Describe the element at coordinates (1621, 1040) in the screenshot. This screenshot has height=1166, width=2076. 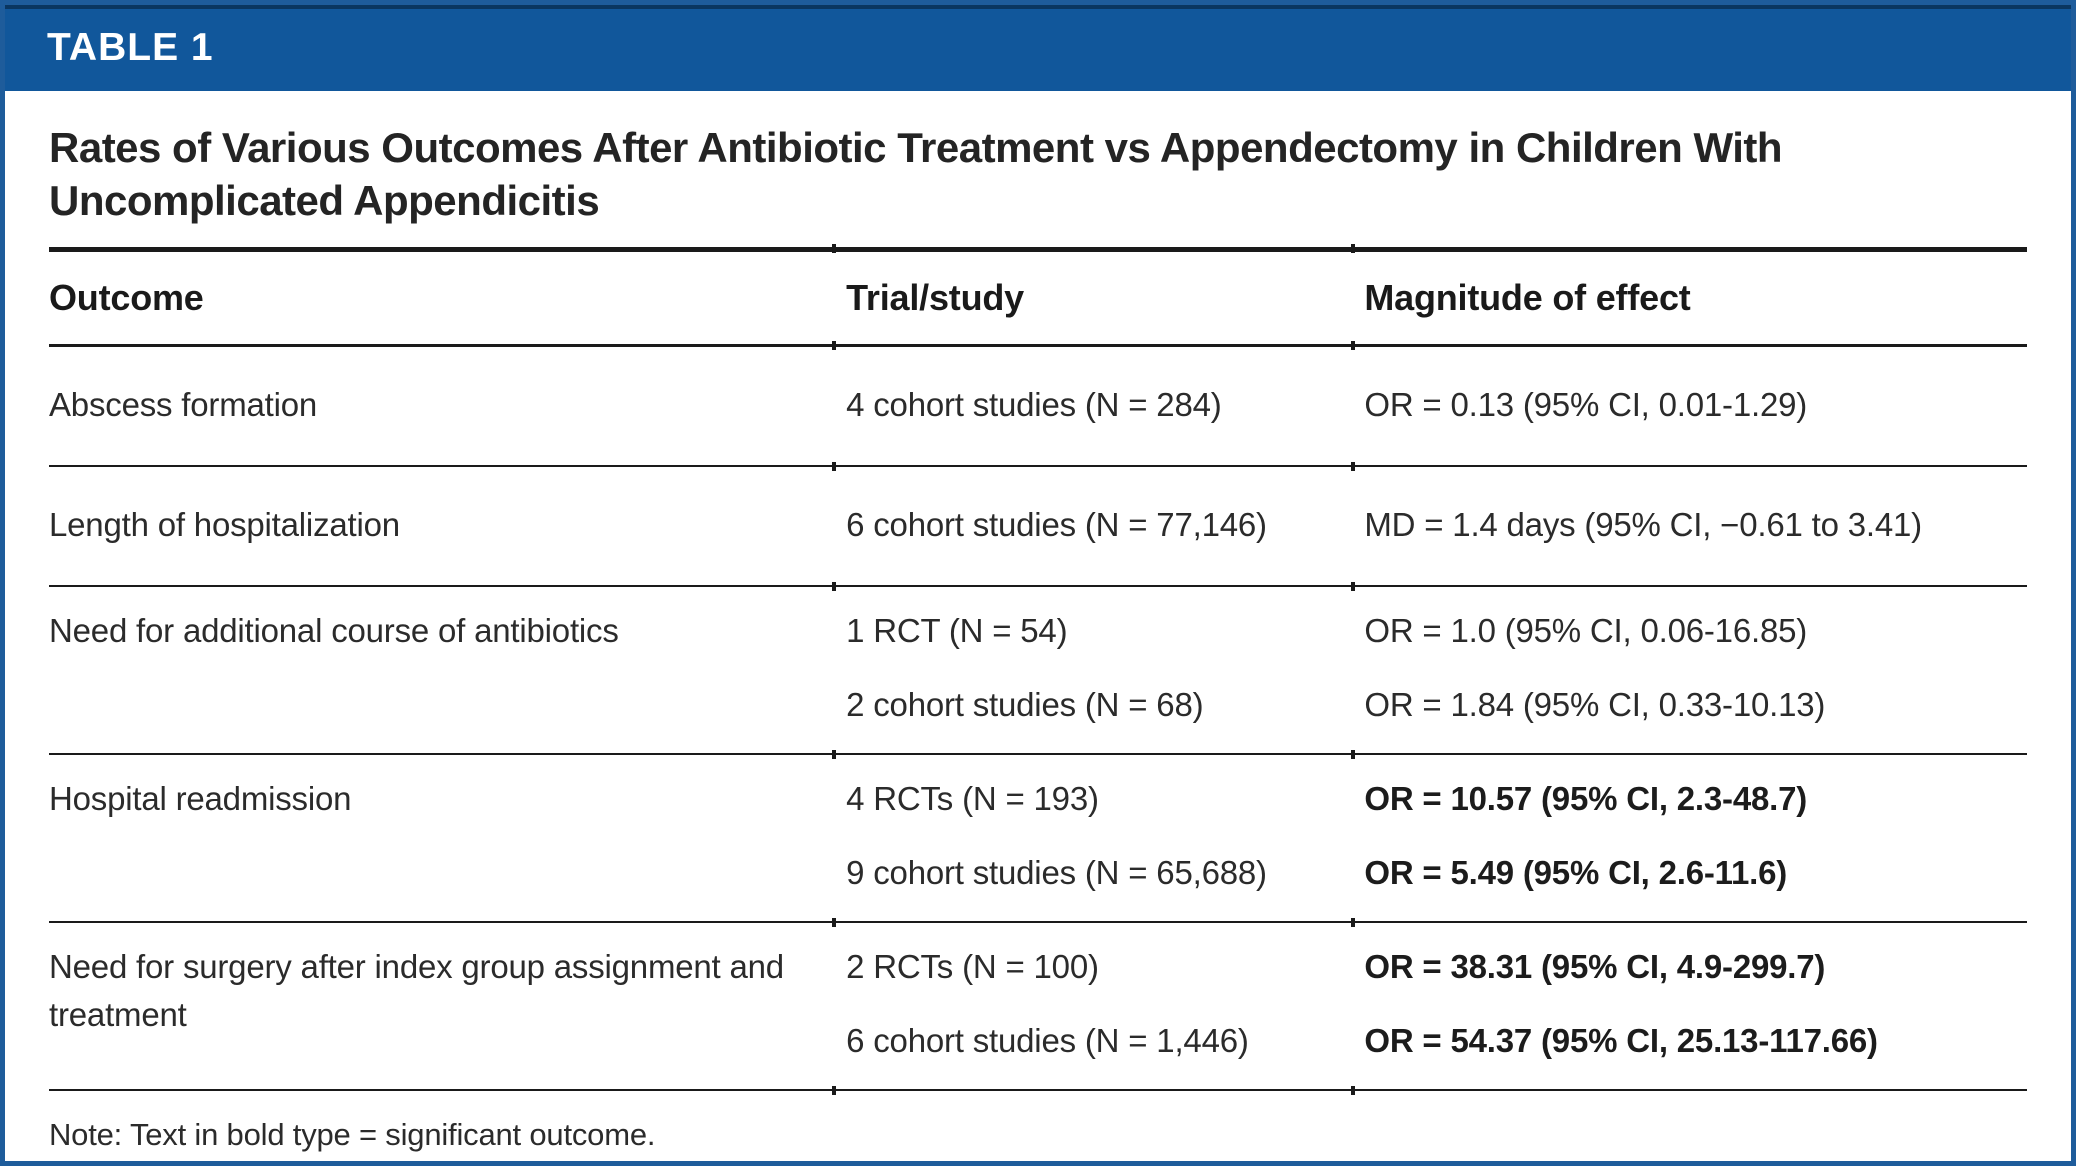
I see `effect-value-significant: OR = 54.37 (95% CI, 25.13-117.66)` at that location.